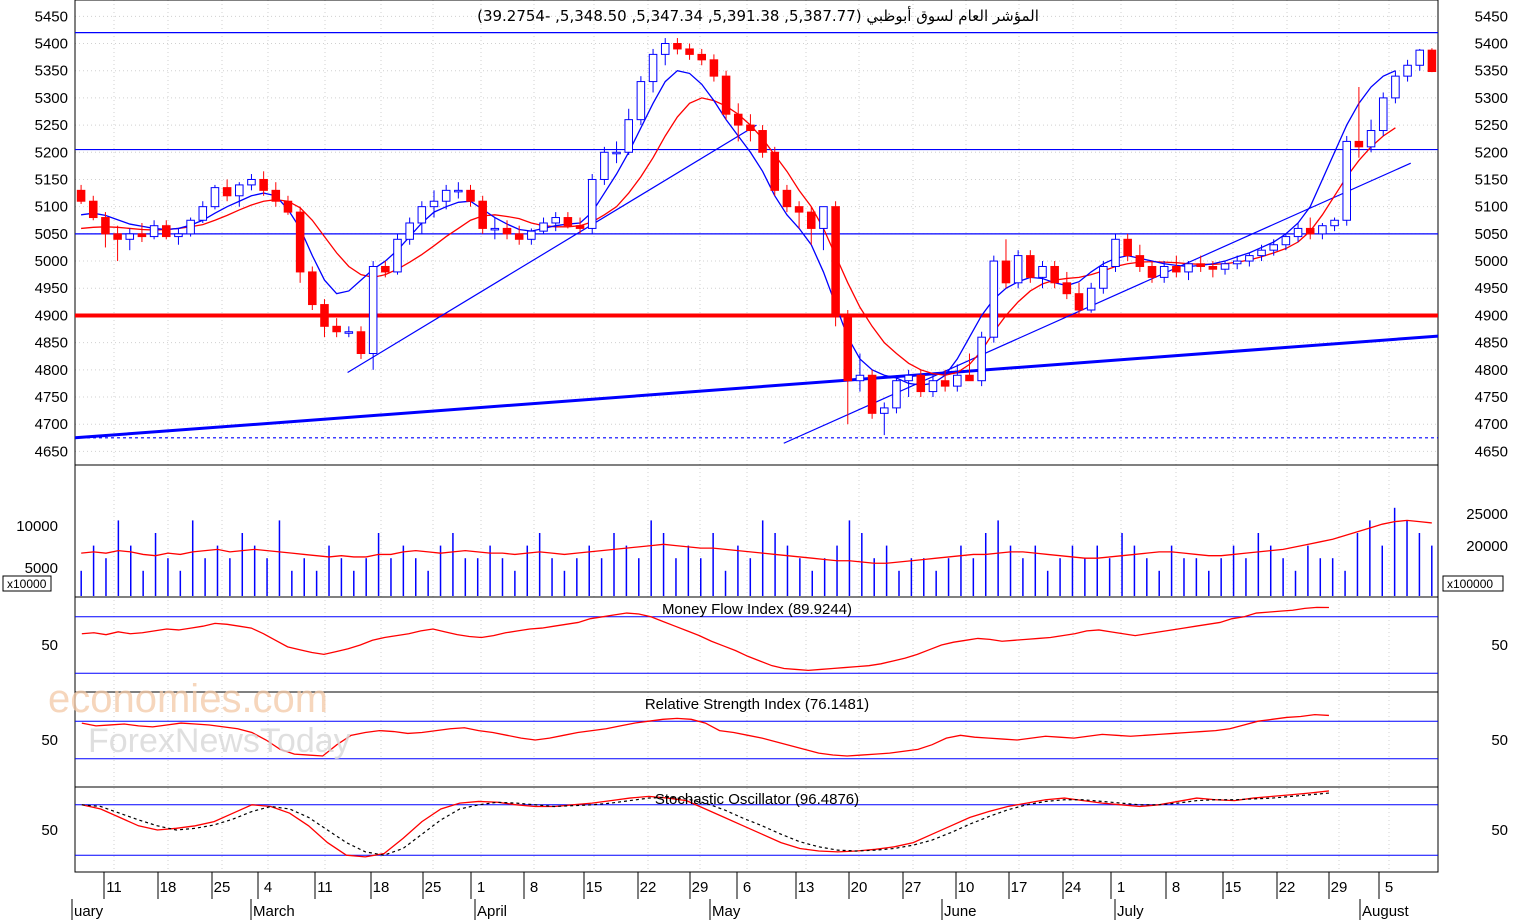 The height and width of the screenshot is (920, 1515). Describe the element at coordinates (806, 887) in the screenshot. I see `x-tick-label: 13` at that location.